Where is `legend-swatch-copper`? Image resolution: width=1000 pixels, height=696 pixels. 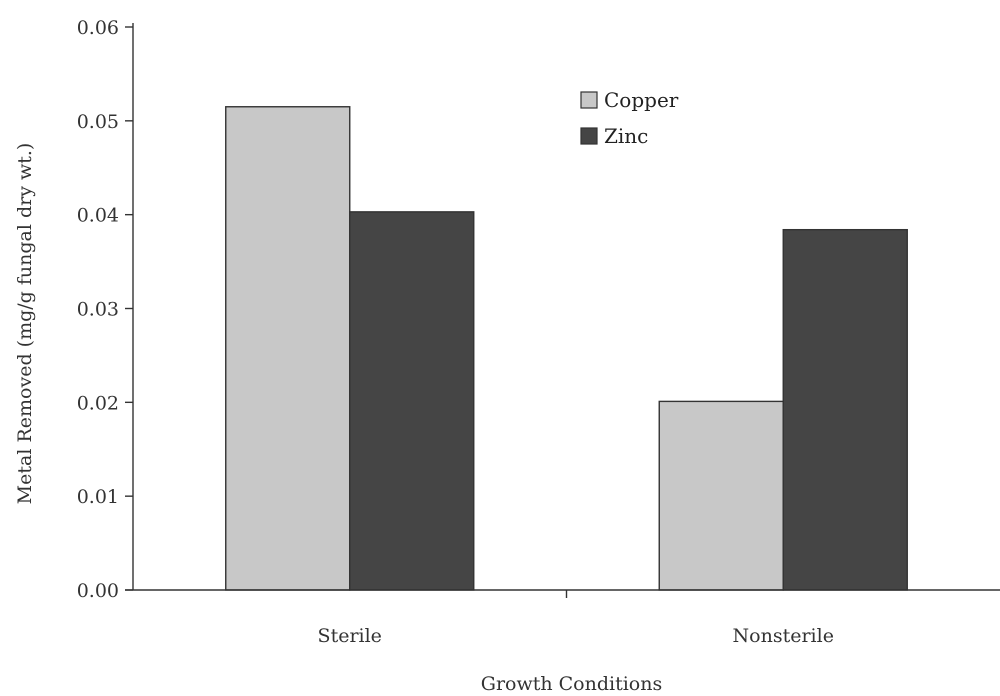
legend-swatch-copper is located at coordinates (589, 100).